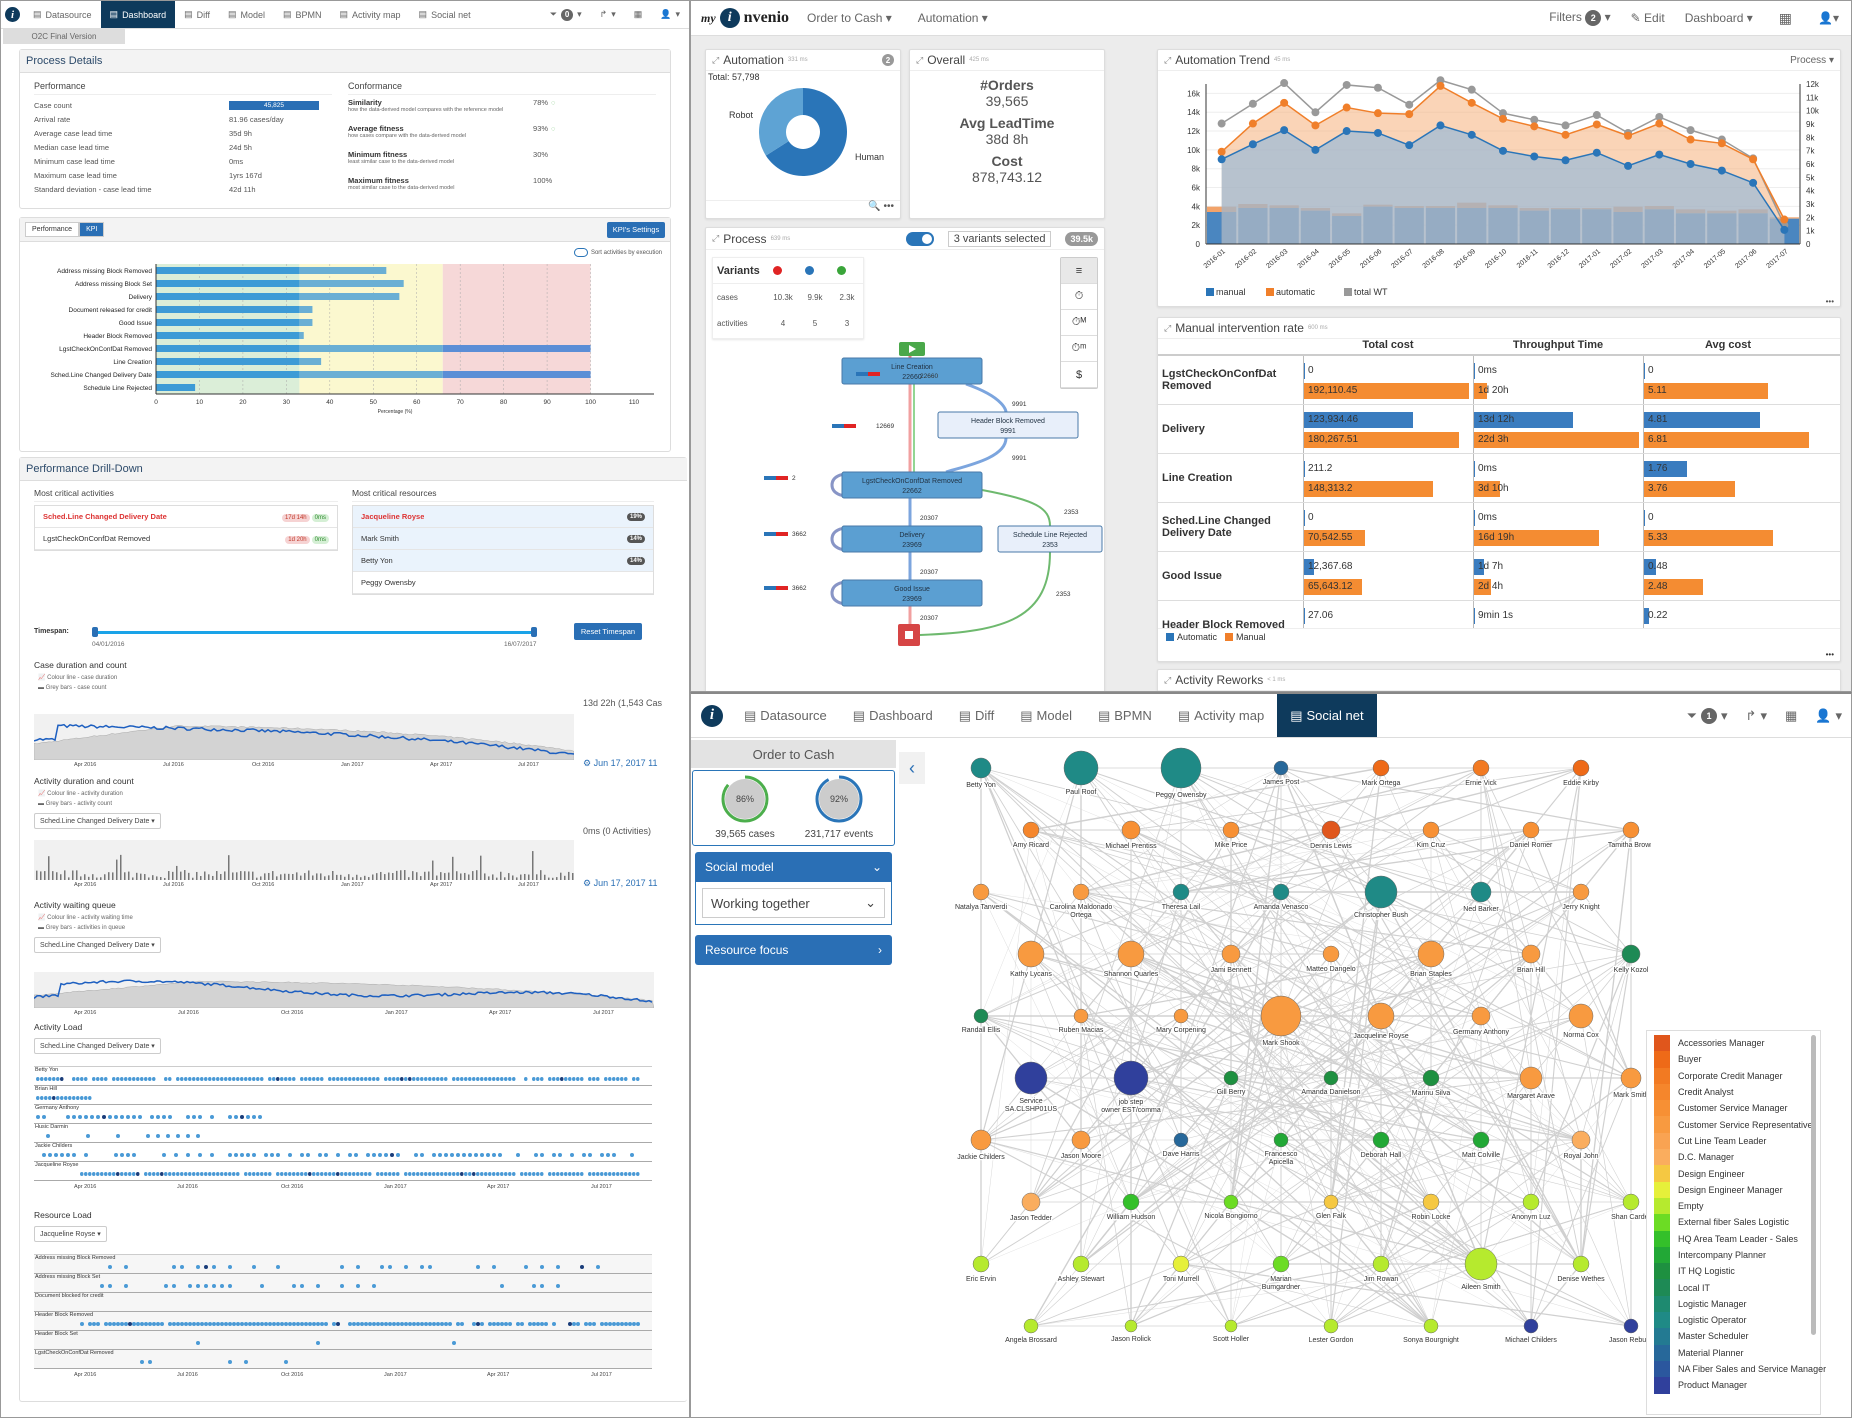 The image size is (1852, 1418). Describe the element at coordinates (565, 14) in the screenshot. I see `filter-button: ⏷ 0 ▾` at that location.